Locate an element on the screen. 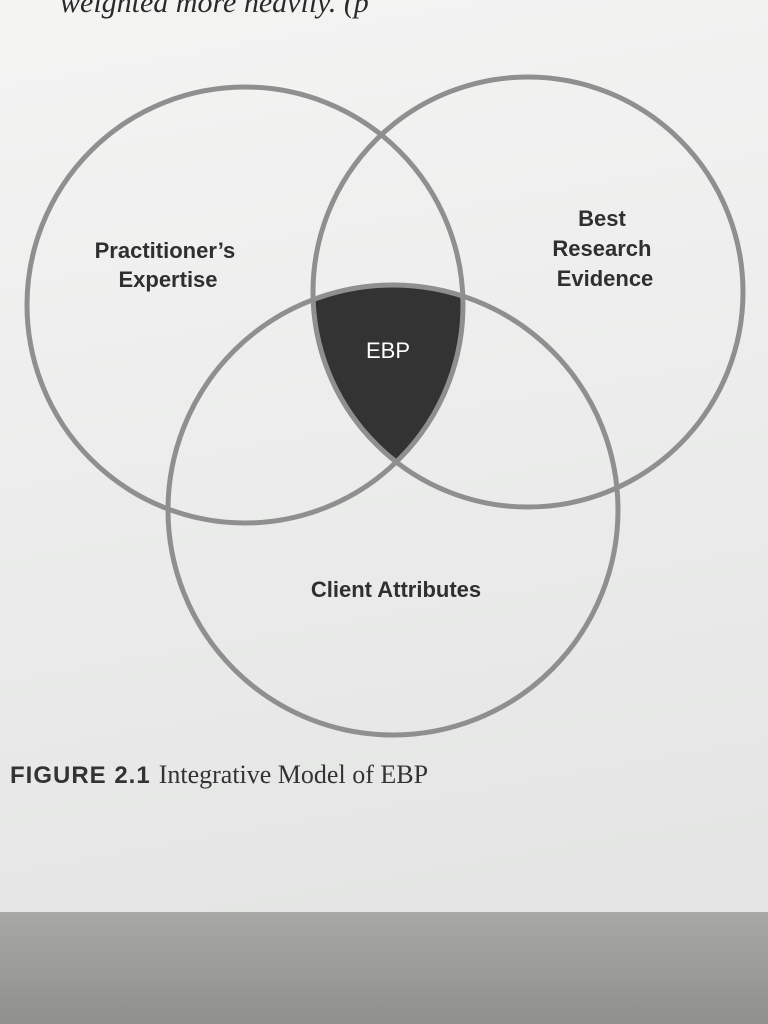 Image resolution: width=768 pixels, height=1024 pixels. figure-number: FIGURE 2.1 is located at coordinates (80, 775).